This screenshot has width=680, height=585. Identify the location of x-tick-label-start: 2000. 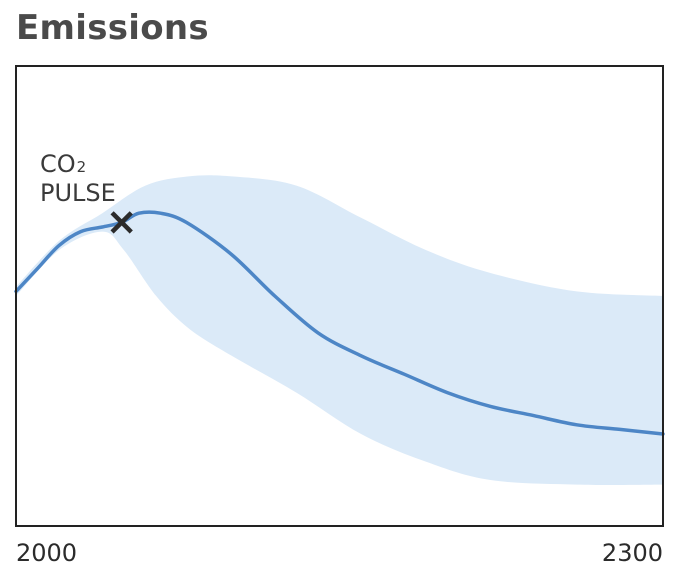
(46, 553).